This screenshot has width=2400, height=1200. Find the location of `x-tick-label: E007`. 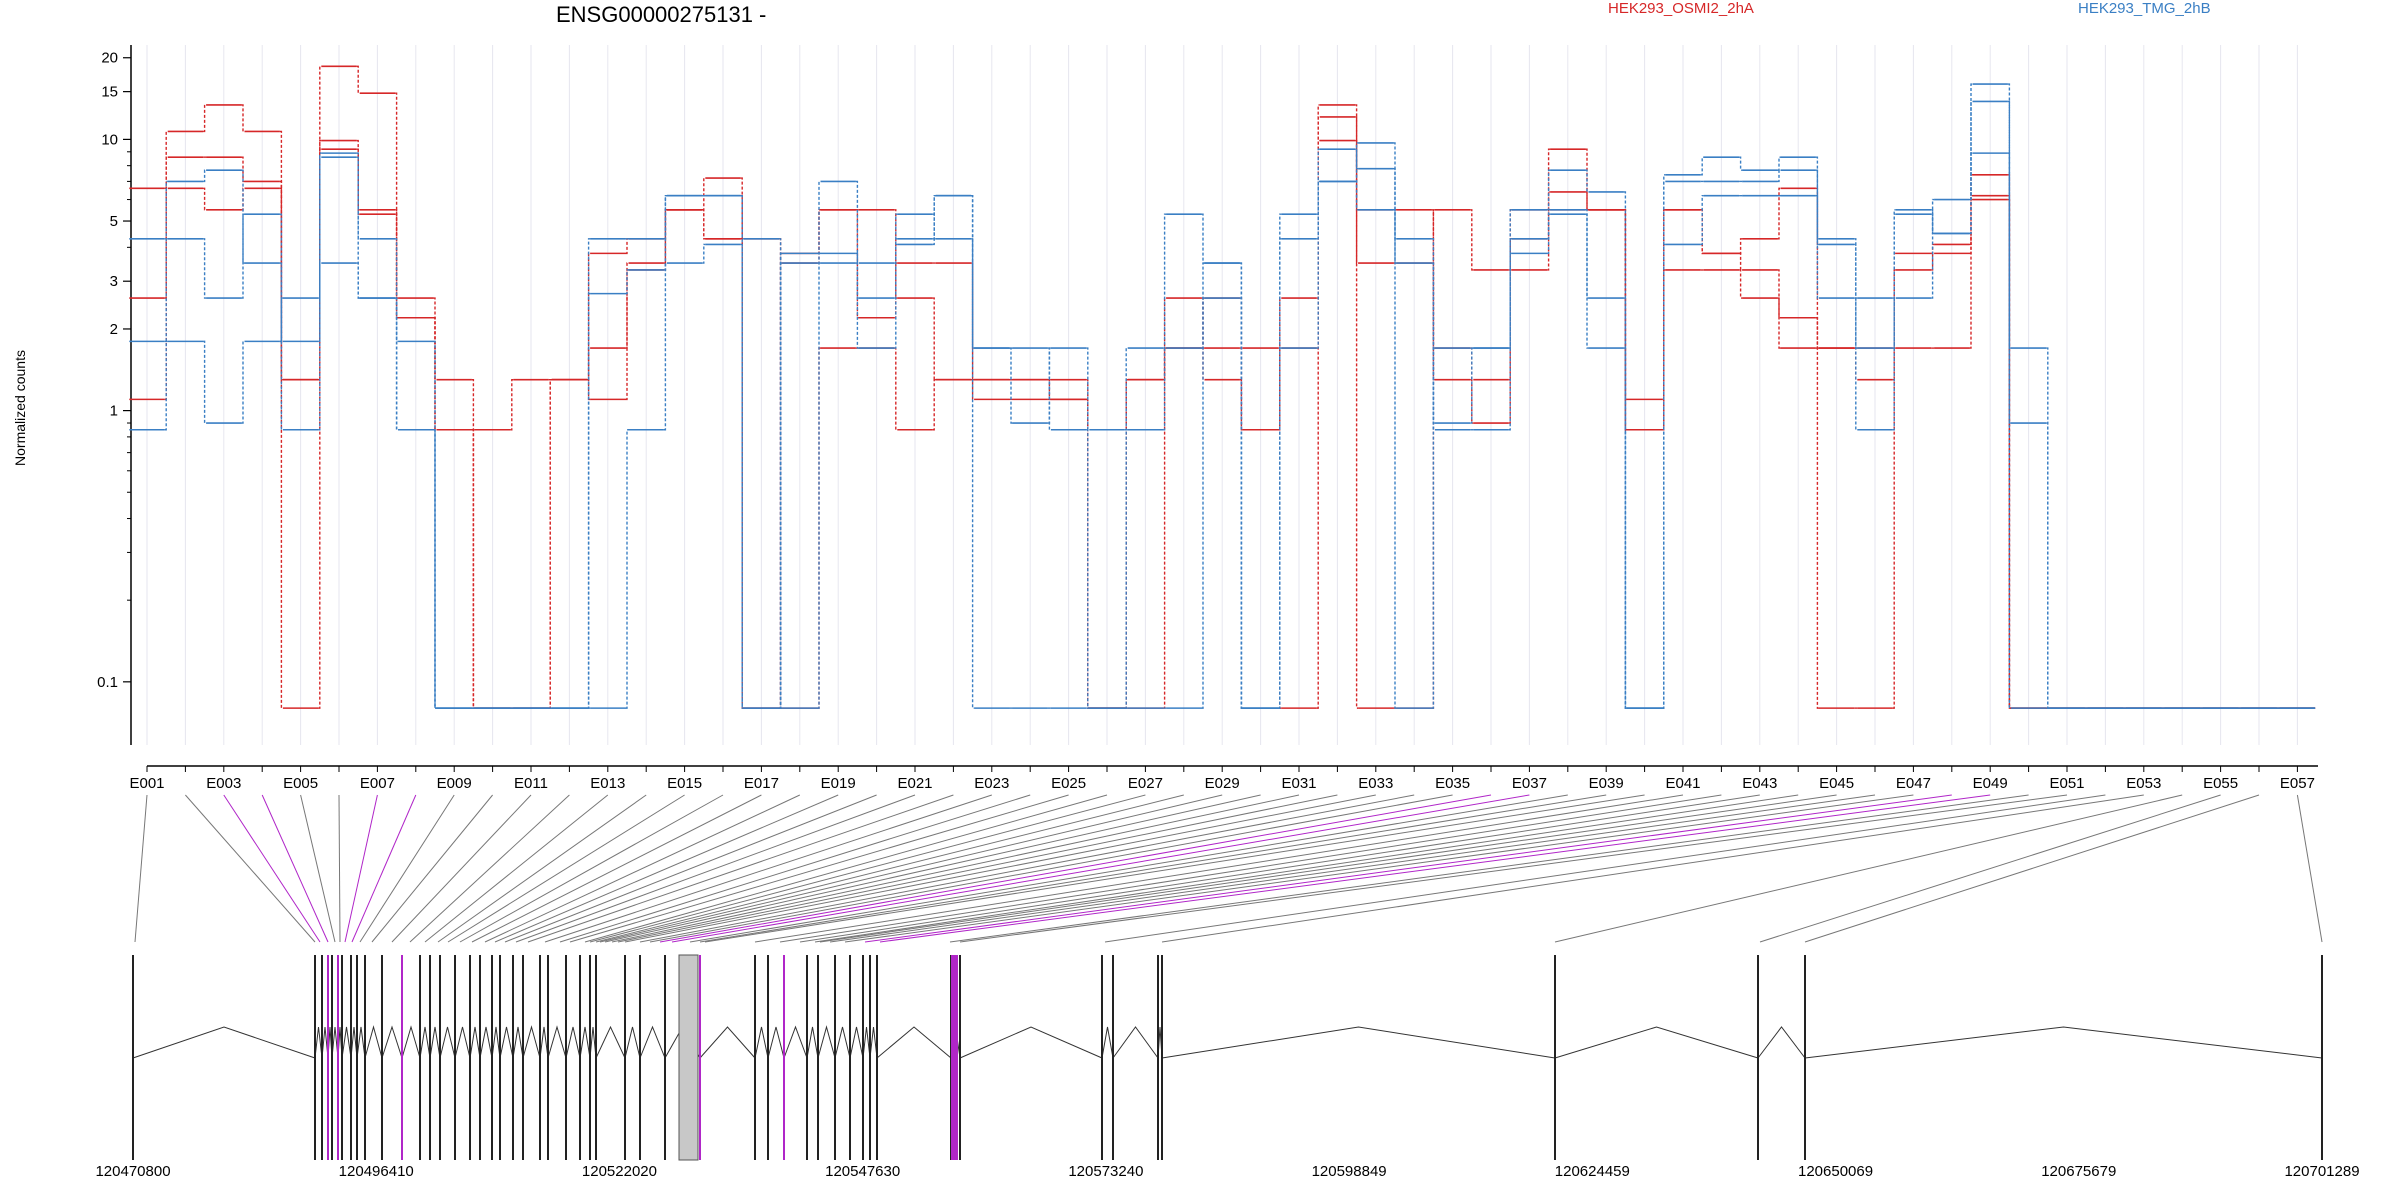

x-tick-label: E007 is located at coordinates (377, 783).